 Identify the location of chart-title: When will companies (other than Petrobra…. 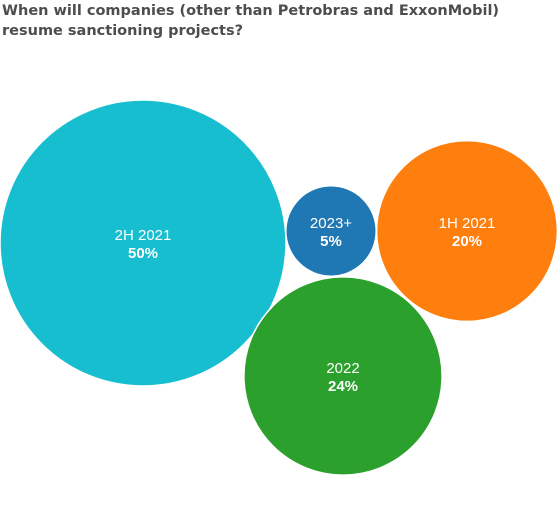
(251, 21).